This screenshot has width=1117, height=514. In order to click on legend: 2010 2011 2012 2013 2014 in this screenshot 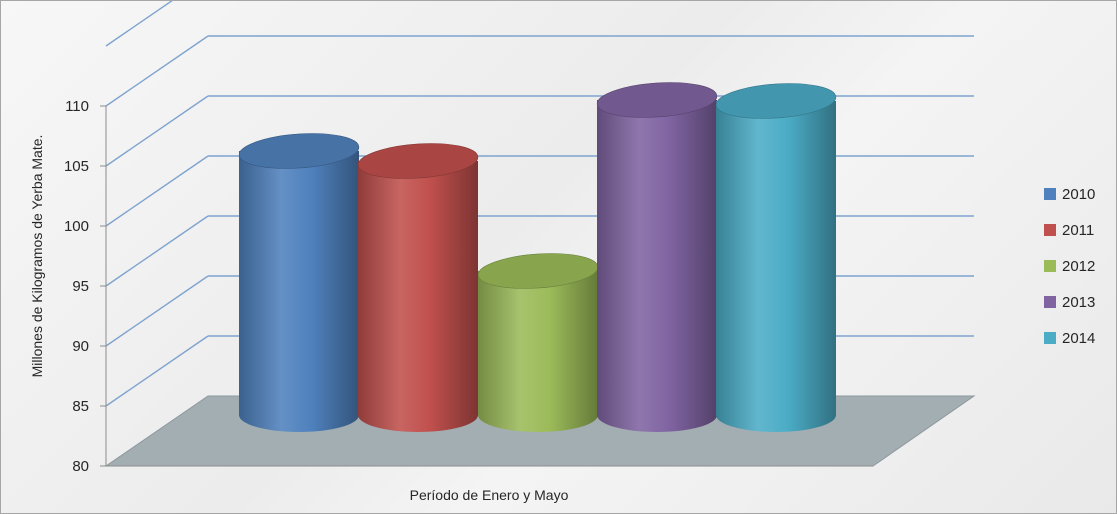, I will do `click(1069, 266)`.